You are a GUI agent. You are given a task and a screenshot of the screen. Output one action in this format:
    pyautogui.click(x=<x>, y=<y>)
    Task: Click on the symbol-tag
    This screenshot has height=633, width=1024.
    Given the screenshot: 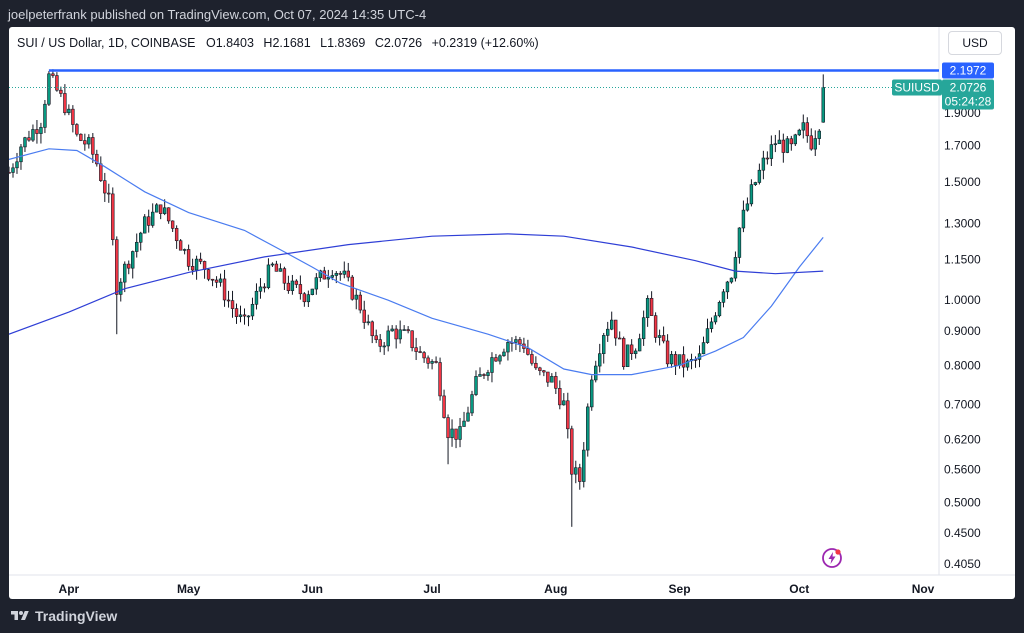 What is the action you would take?
    pyautogui.click(x=917, y=87)
    